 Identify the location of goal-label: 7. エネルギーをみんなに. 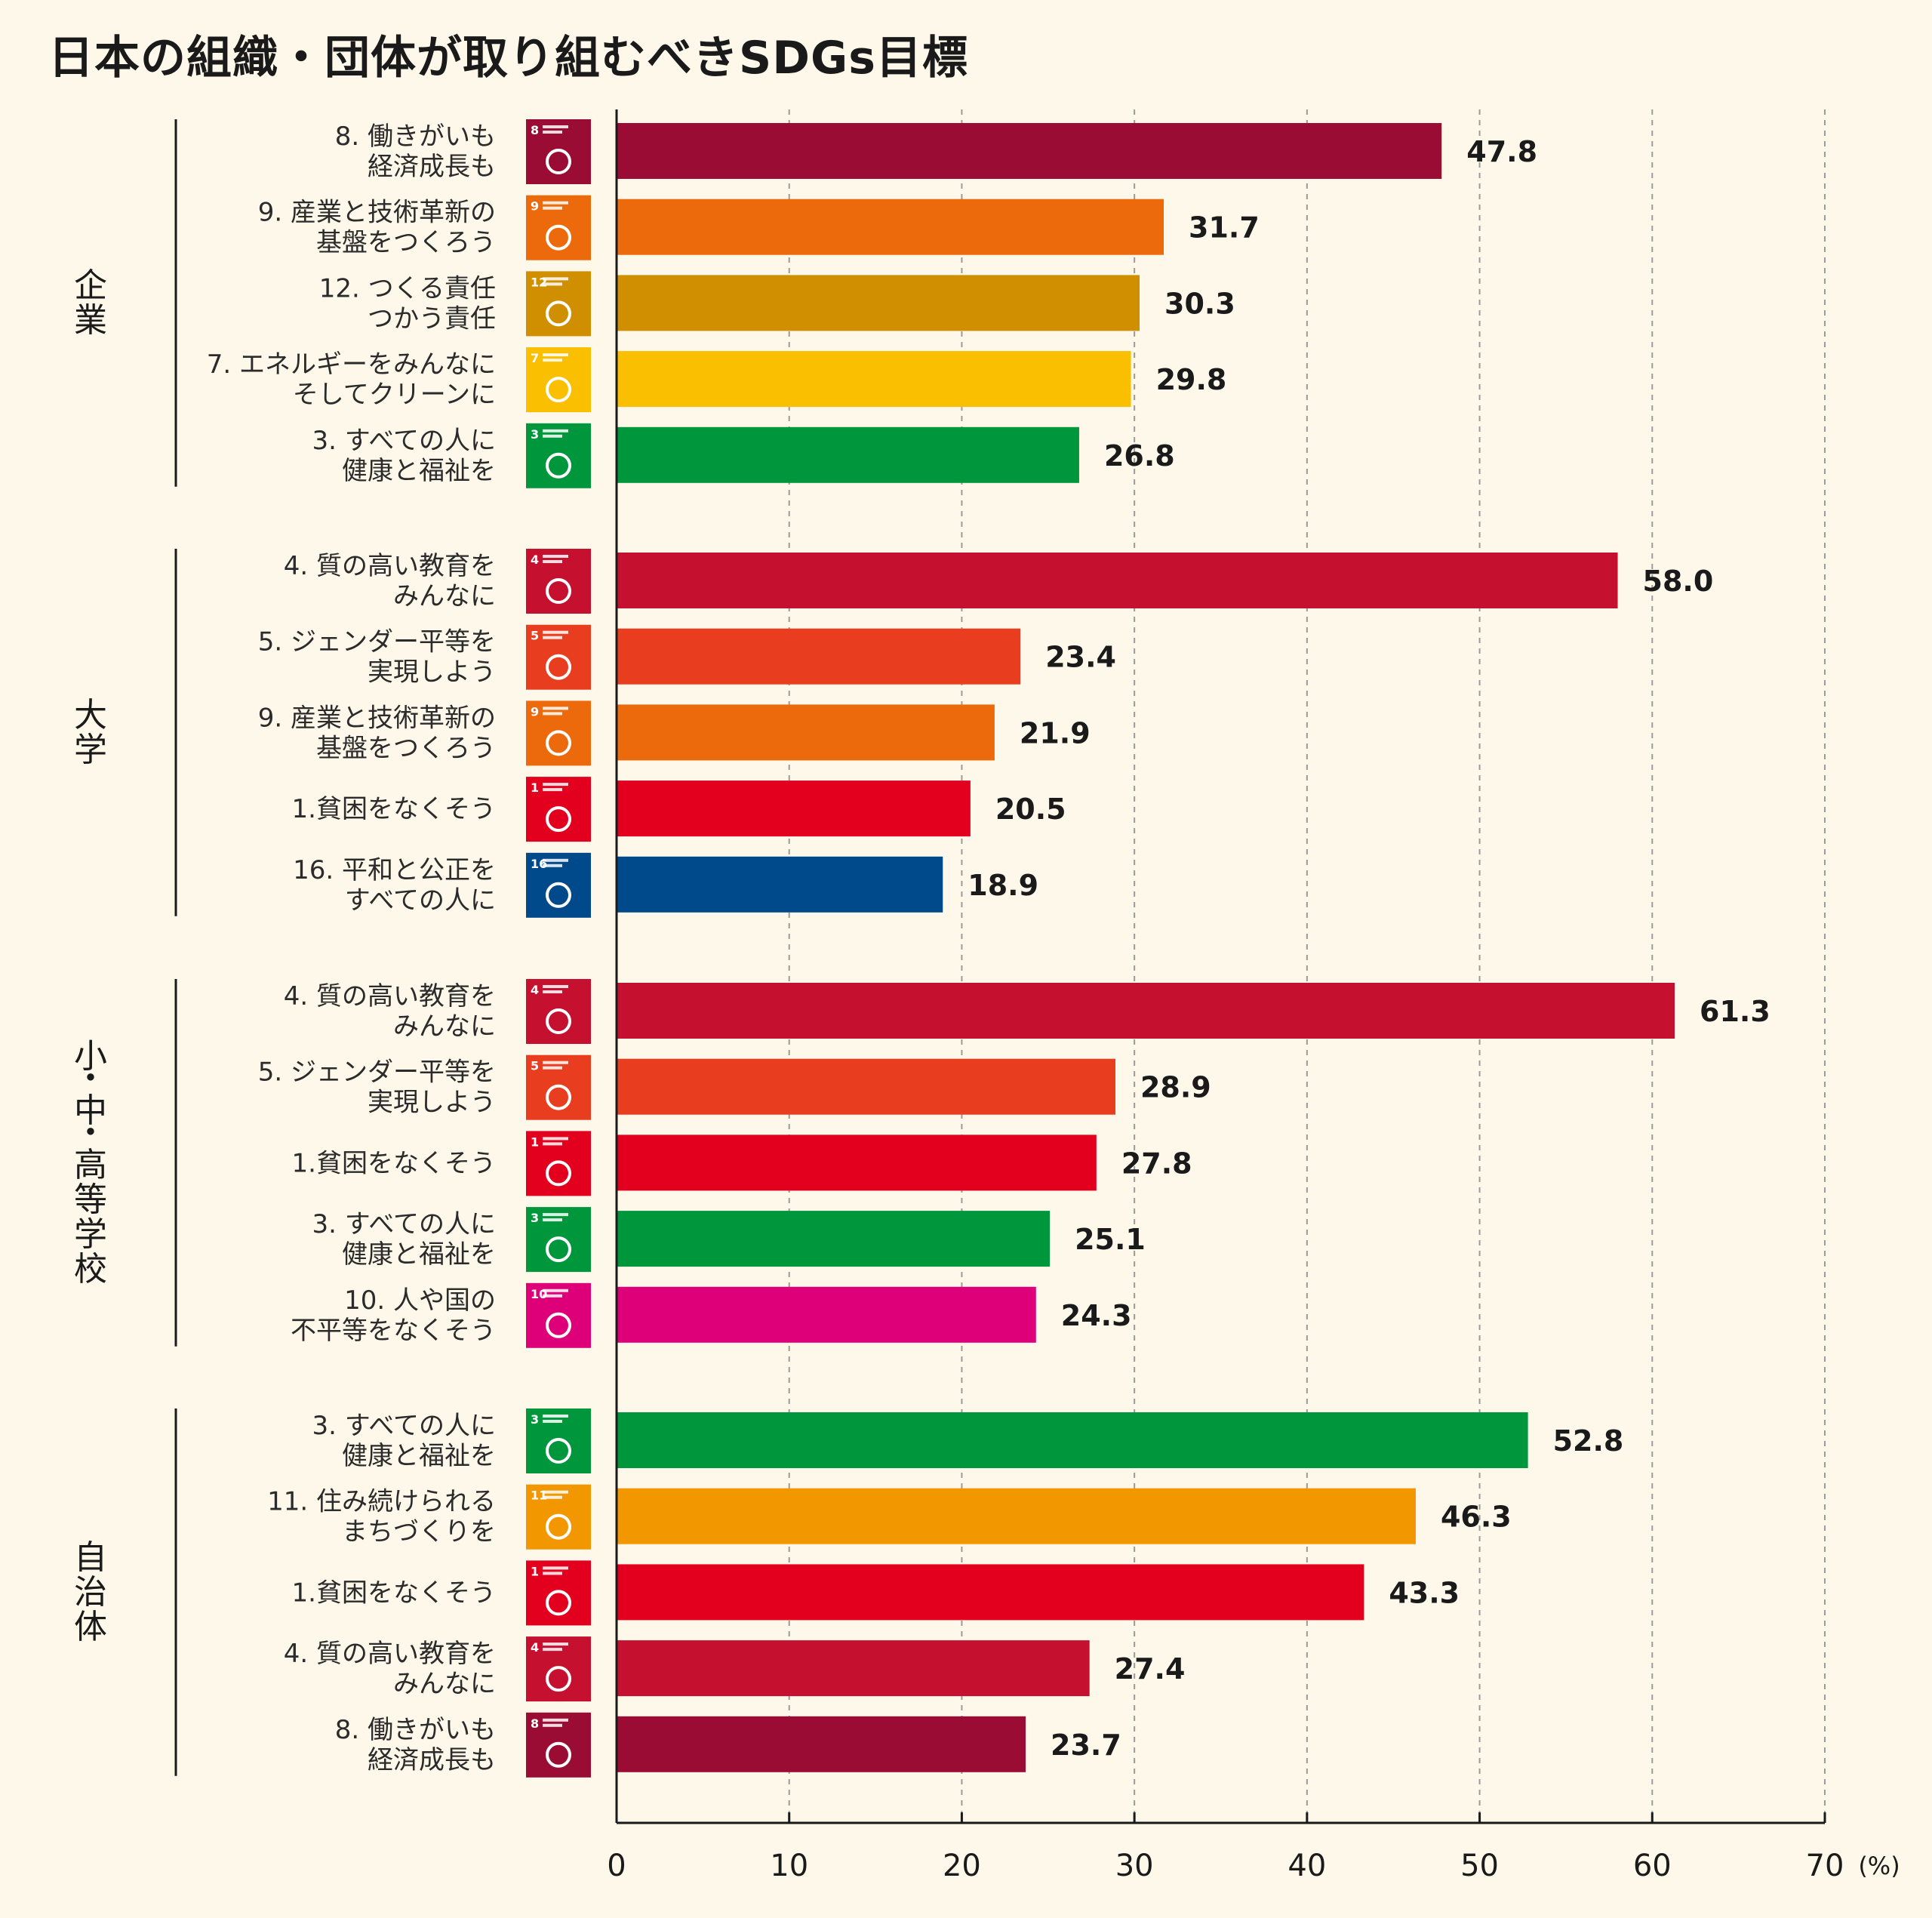
(351, 364).